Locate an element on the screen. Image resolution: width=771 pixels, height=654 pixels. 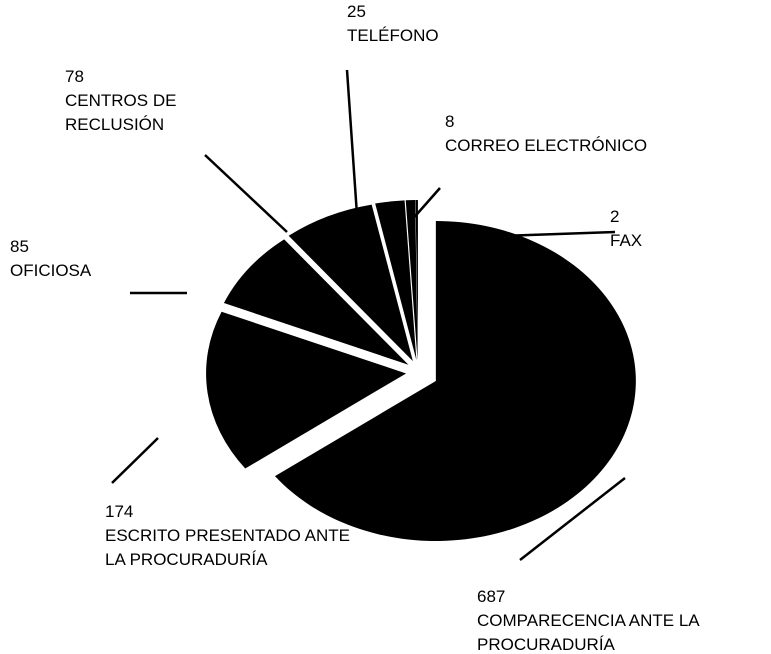
slice-category-label: CORREO ELECTRÓNICO is located at coordinates (546, 145).